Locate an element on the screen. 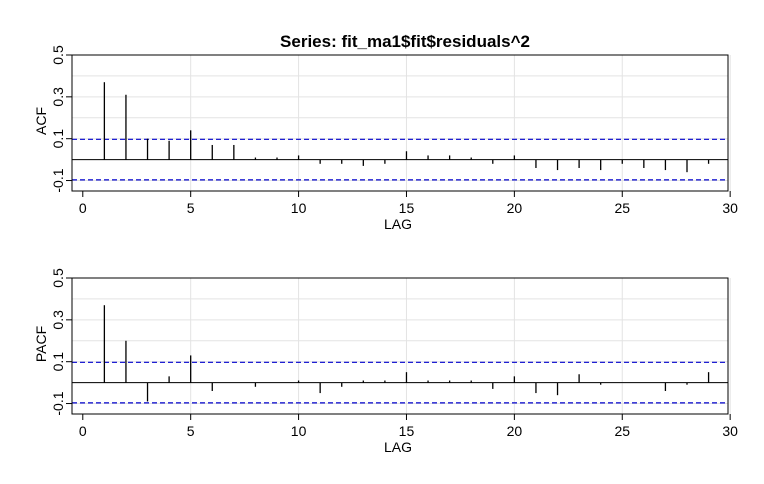 This screenshot has height=484, width=764. pacf-x-tick-label: 0 is located at coordinates (83, 431).